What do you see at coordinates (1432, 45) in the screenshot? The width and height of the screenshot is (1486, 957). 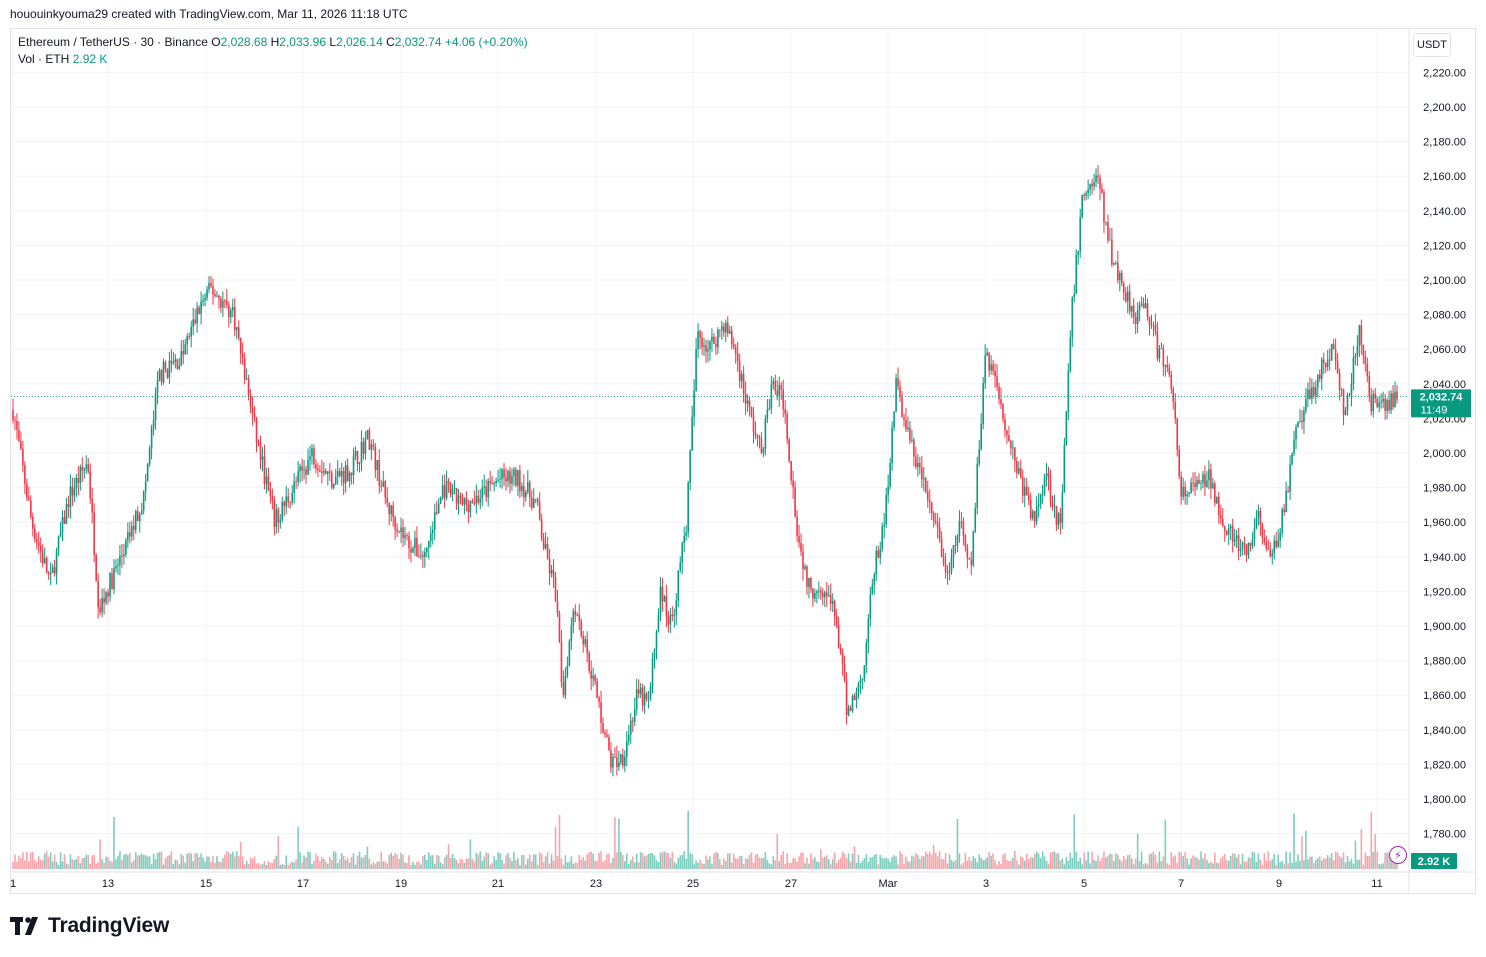 I see `currency-button: USDT` at bounding box center [1432, 45].